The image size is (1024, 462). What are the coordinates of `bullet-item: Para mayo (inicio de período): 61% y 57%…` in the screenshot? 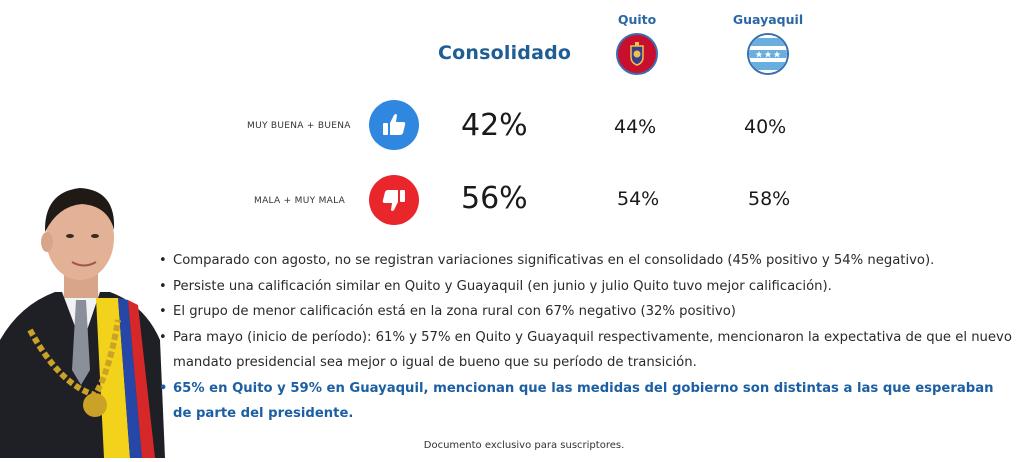 It's located at (586, 350).